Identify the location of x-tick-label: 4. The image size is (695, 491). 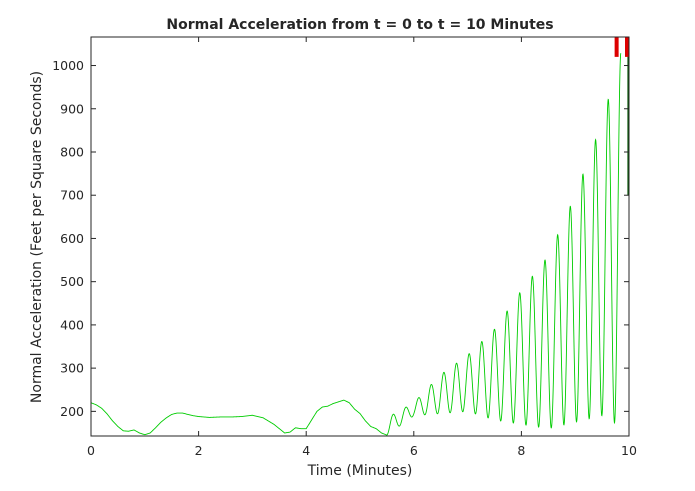
(306, 450).